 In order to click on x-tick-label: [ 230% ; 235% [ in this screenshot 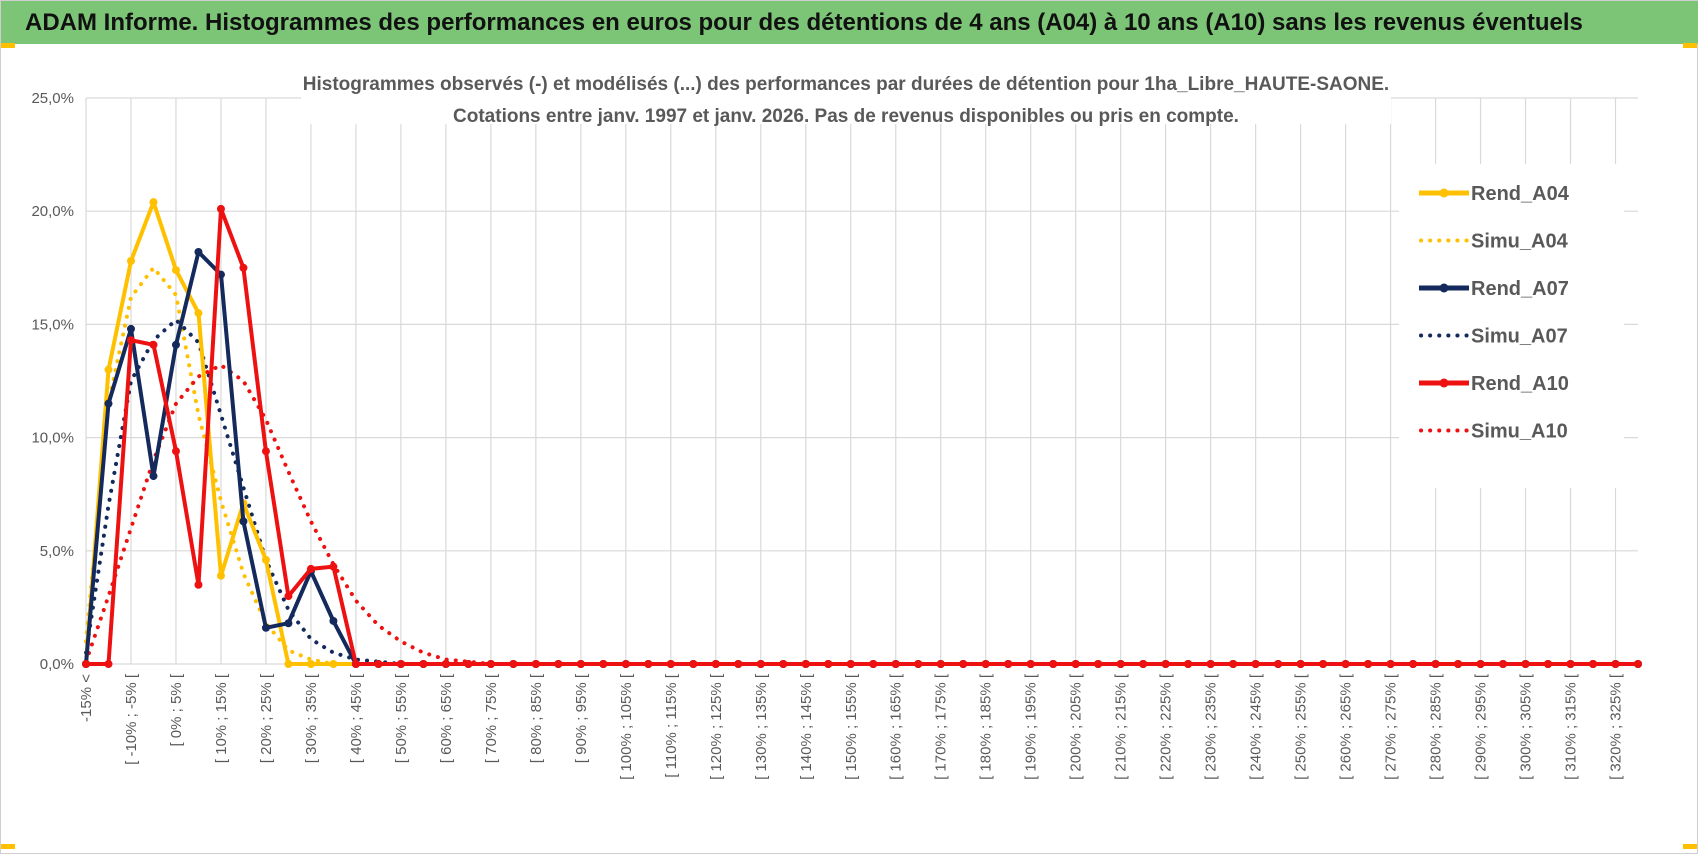, I will do `click(1211, 726)`.